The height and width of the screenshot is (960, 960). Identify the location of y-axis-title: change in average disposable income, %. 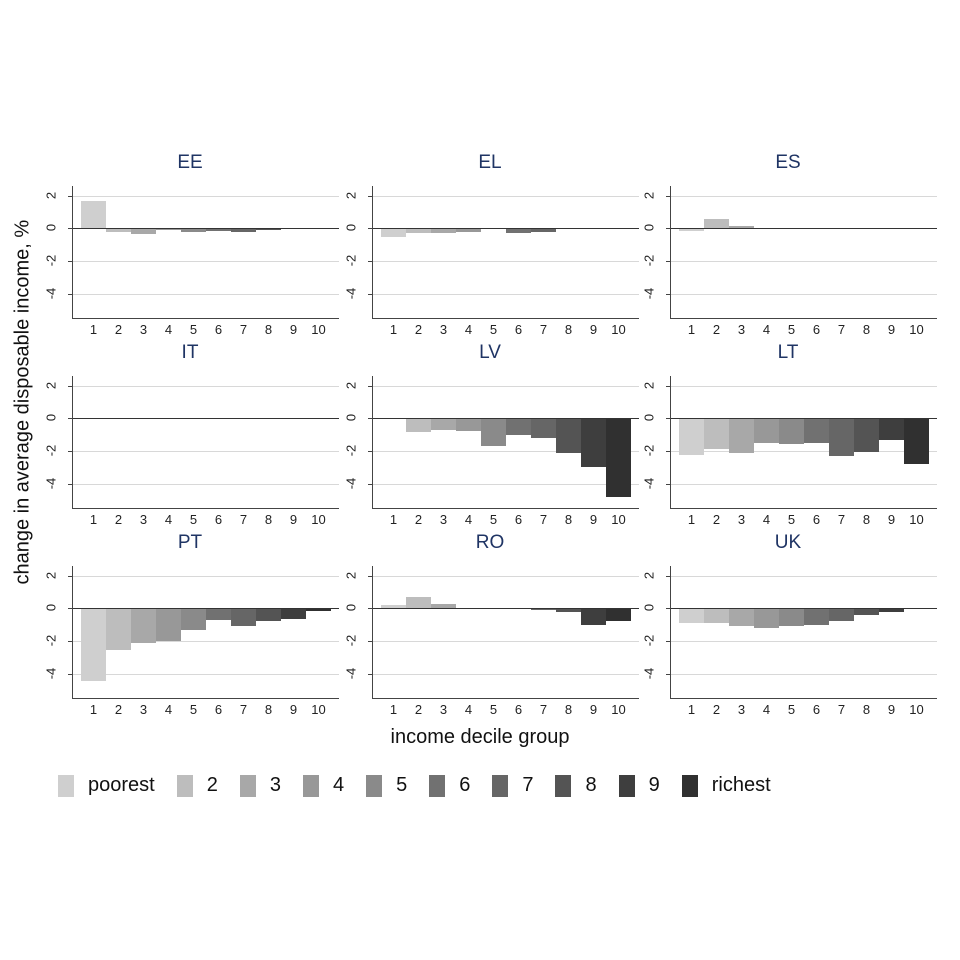
(22, 402).